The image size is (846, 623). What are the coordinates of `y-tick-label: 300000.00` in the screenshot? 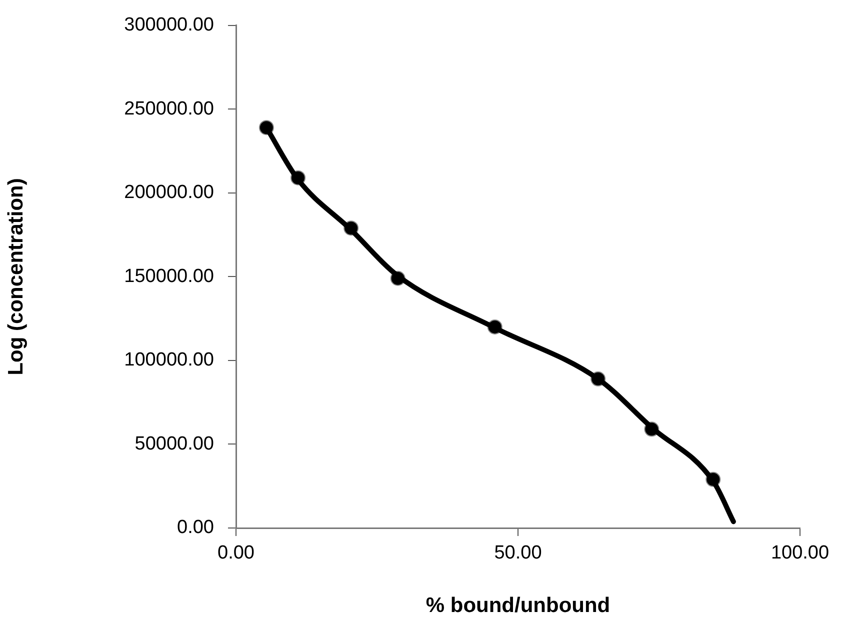 It's located at (169, 25).